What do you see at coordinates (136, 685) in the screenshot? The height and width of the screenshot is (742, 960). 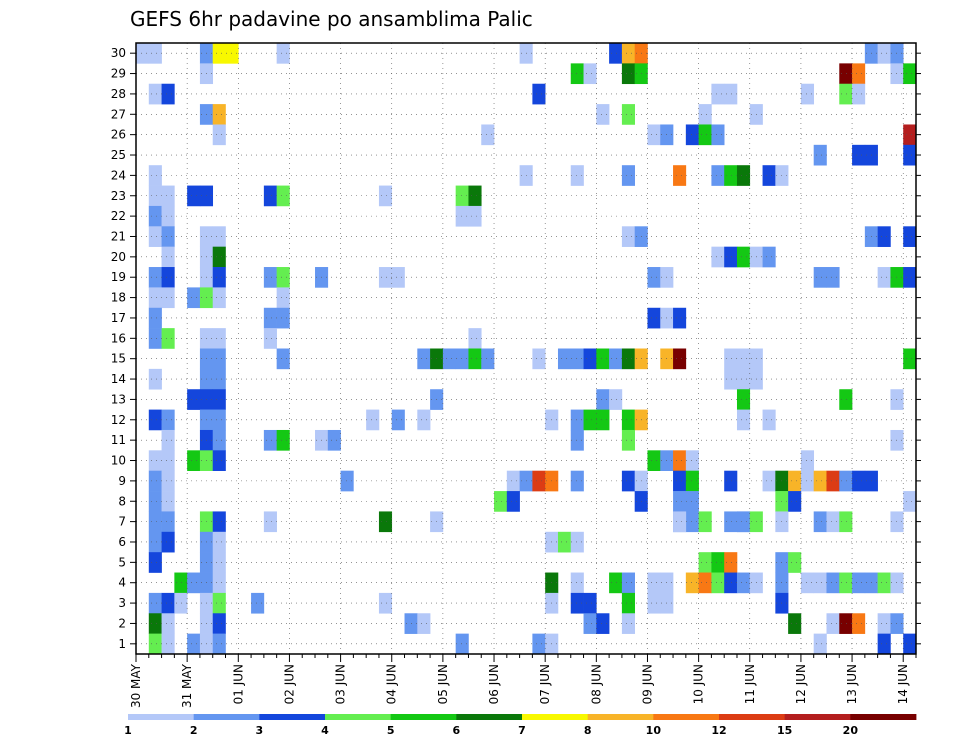 I see `x-tick-label: 30 MAY` at bounding box center [136, 685].